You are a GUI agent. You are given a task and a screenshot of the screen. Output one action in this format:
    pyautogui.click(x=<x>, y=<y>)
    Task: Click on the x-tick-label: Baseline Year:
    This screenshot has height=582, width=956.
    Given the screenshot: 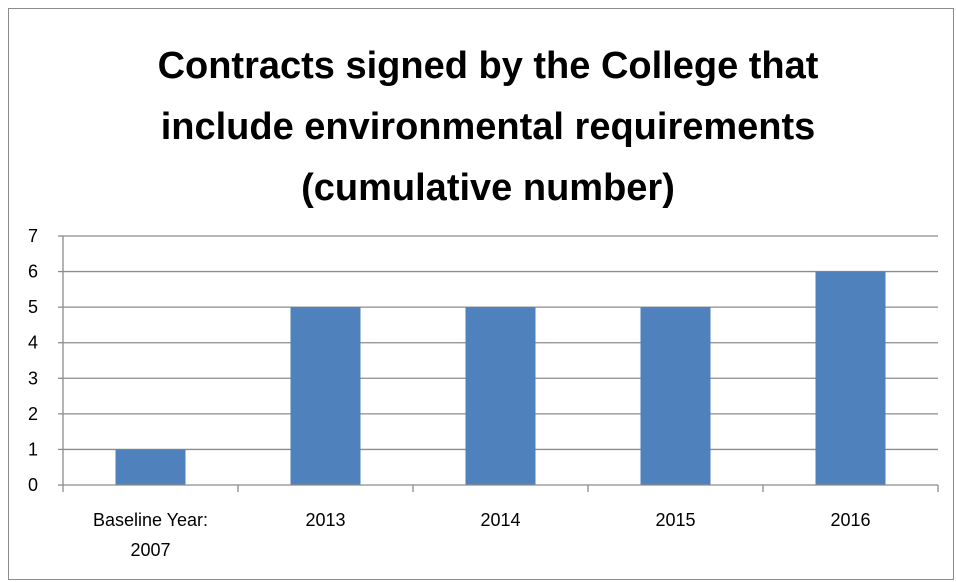 What is the action you would take?
    pyautogui.click(x=150, y=520)
    